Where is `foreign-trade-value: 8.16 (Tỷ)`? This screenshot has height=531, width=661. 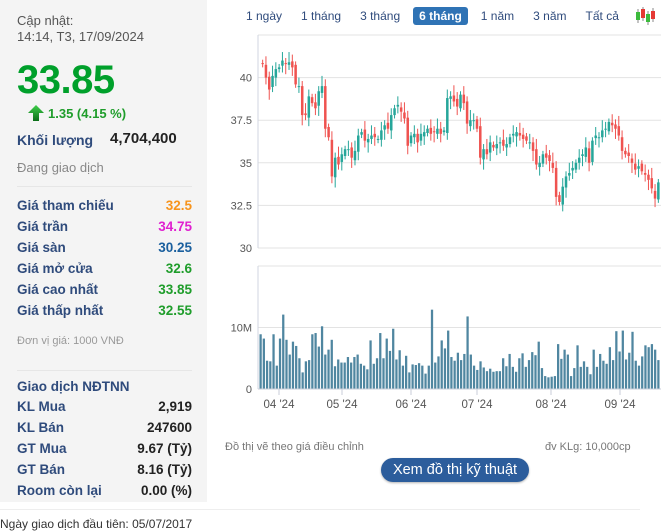 foreign-trade-value: 8.16 (Tỷ) is located at coordinates (164, 469).